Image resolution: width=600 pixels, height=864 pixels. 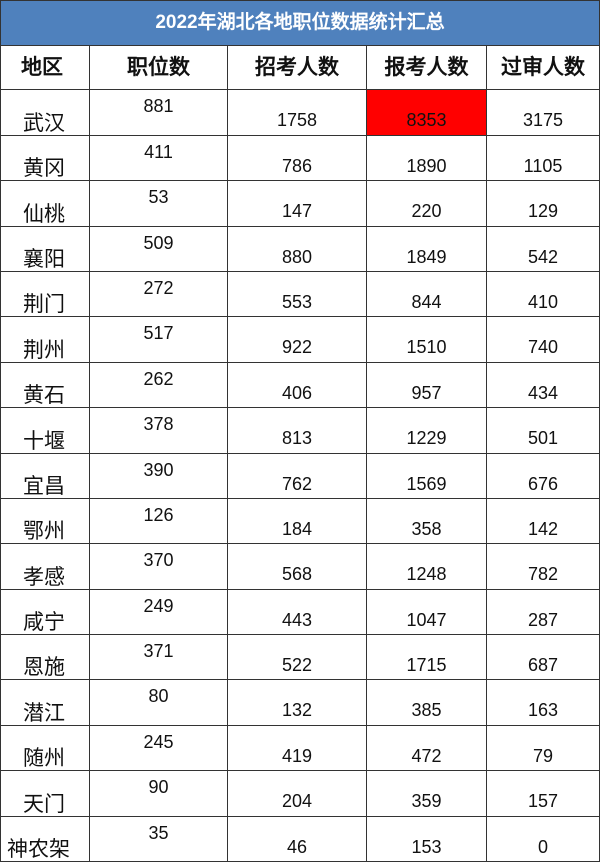 I want to click on cell-text: 荆门, so click(x=44, y=305).